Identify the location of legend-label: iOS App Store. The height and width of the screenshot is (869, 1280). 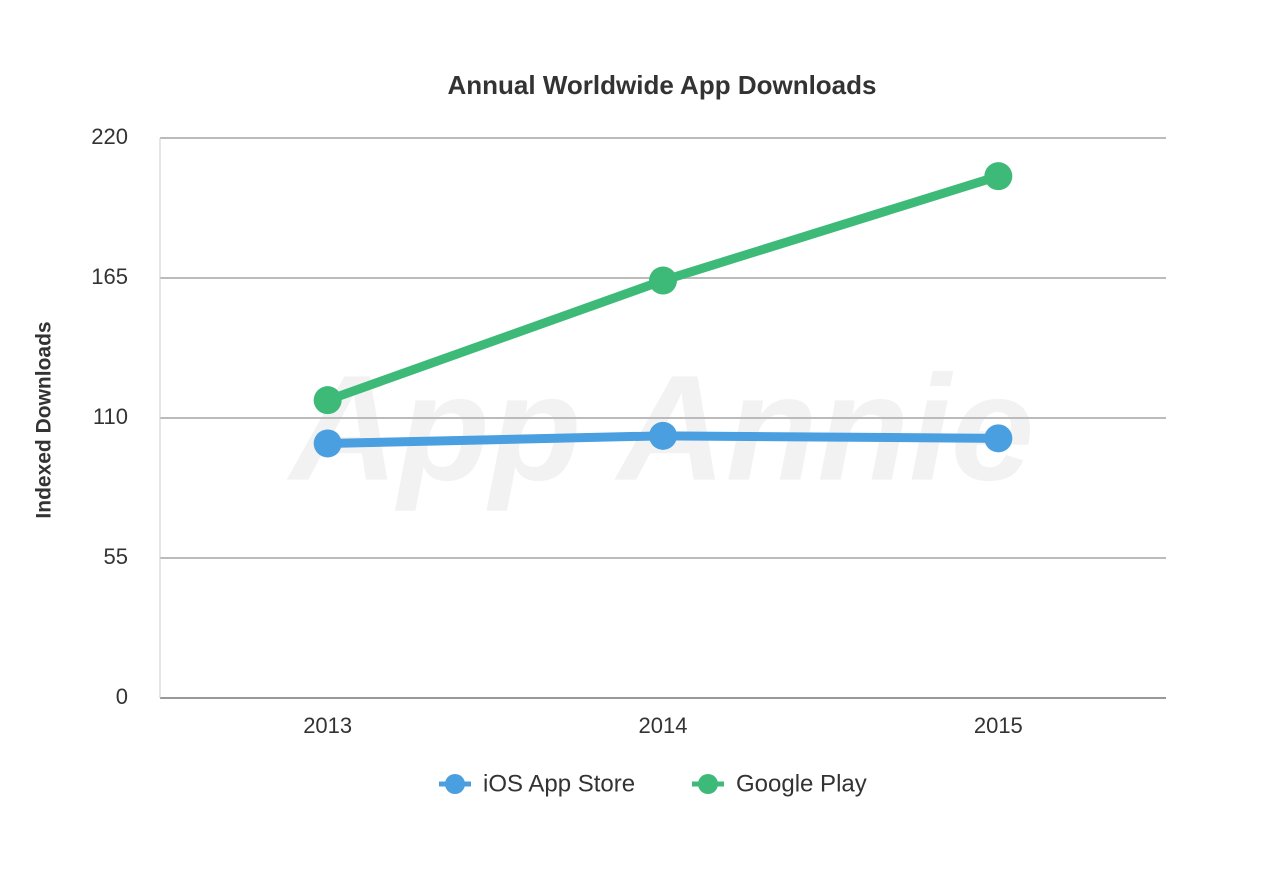
(559, 783).